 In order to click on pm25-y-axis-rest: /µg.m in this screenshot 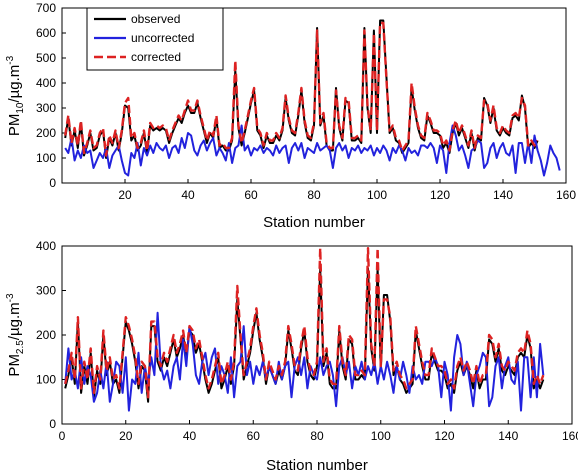, I will do `click(14, 321)`.